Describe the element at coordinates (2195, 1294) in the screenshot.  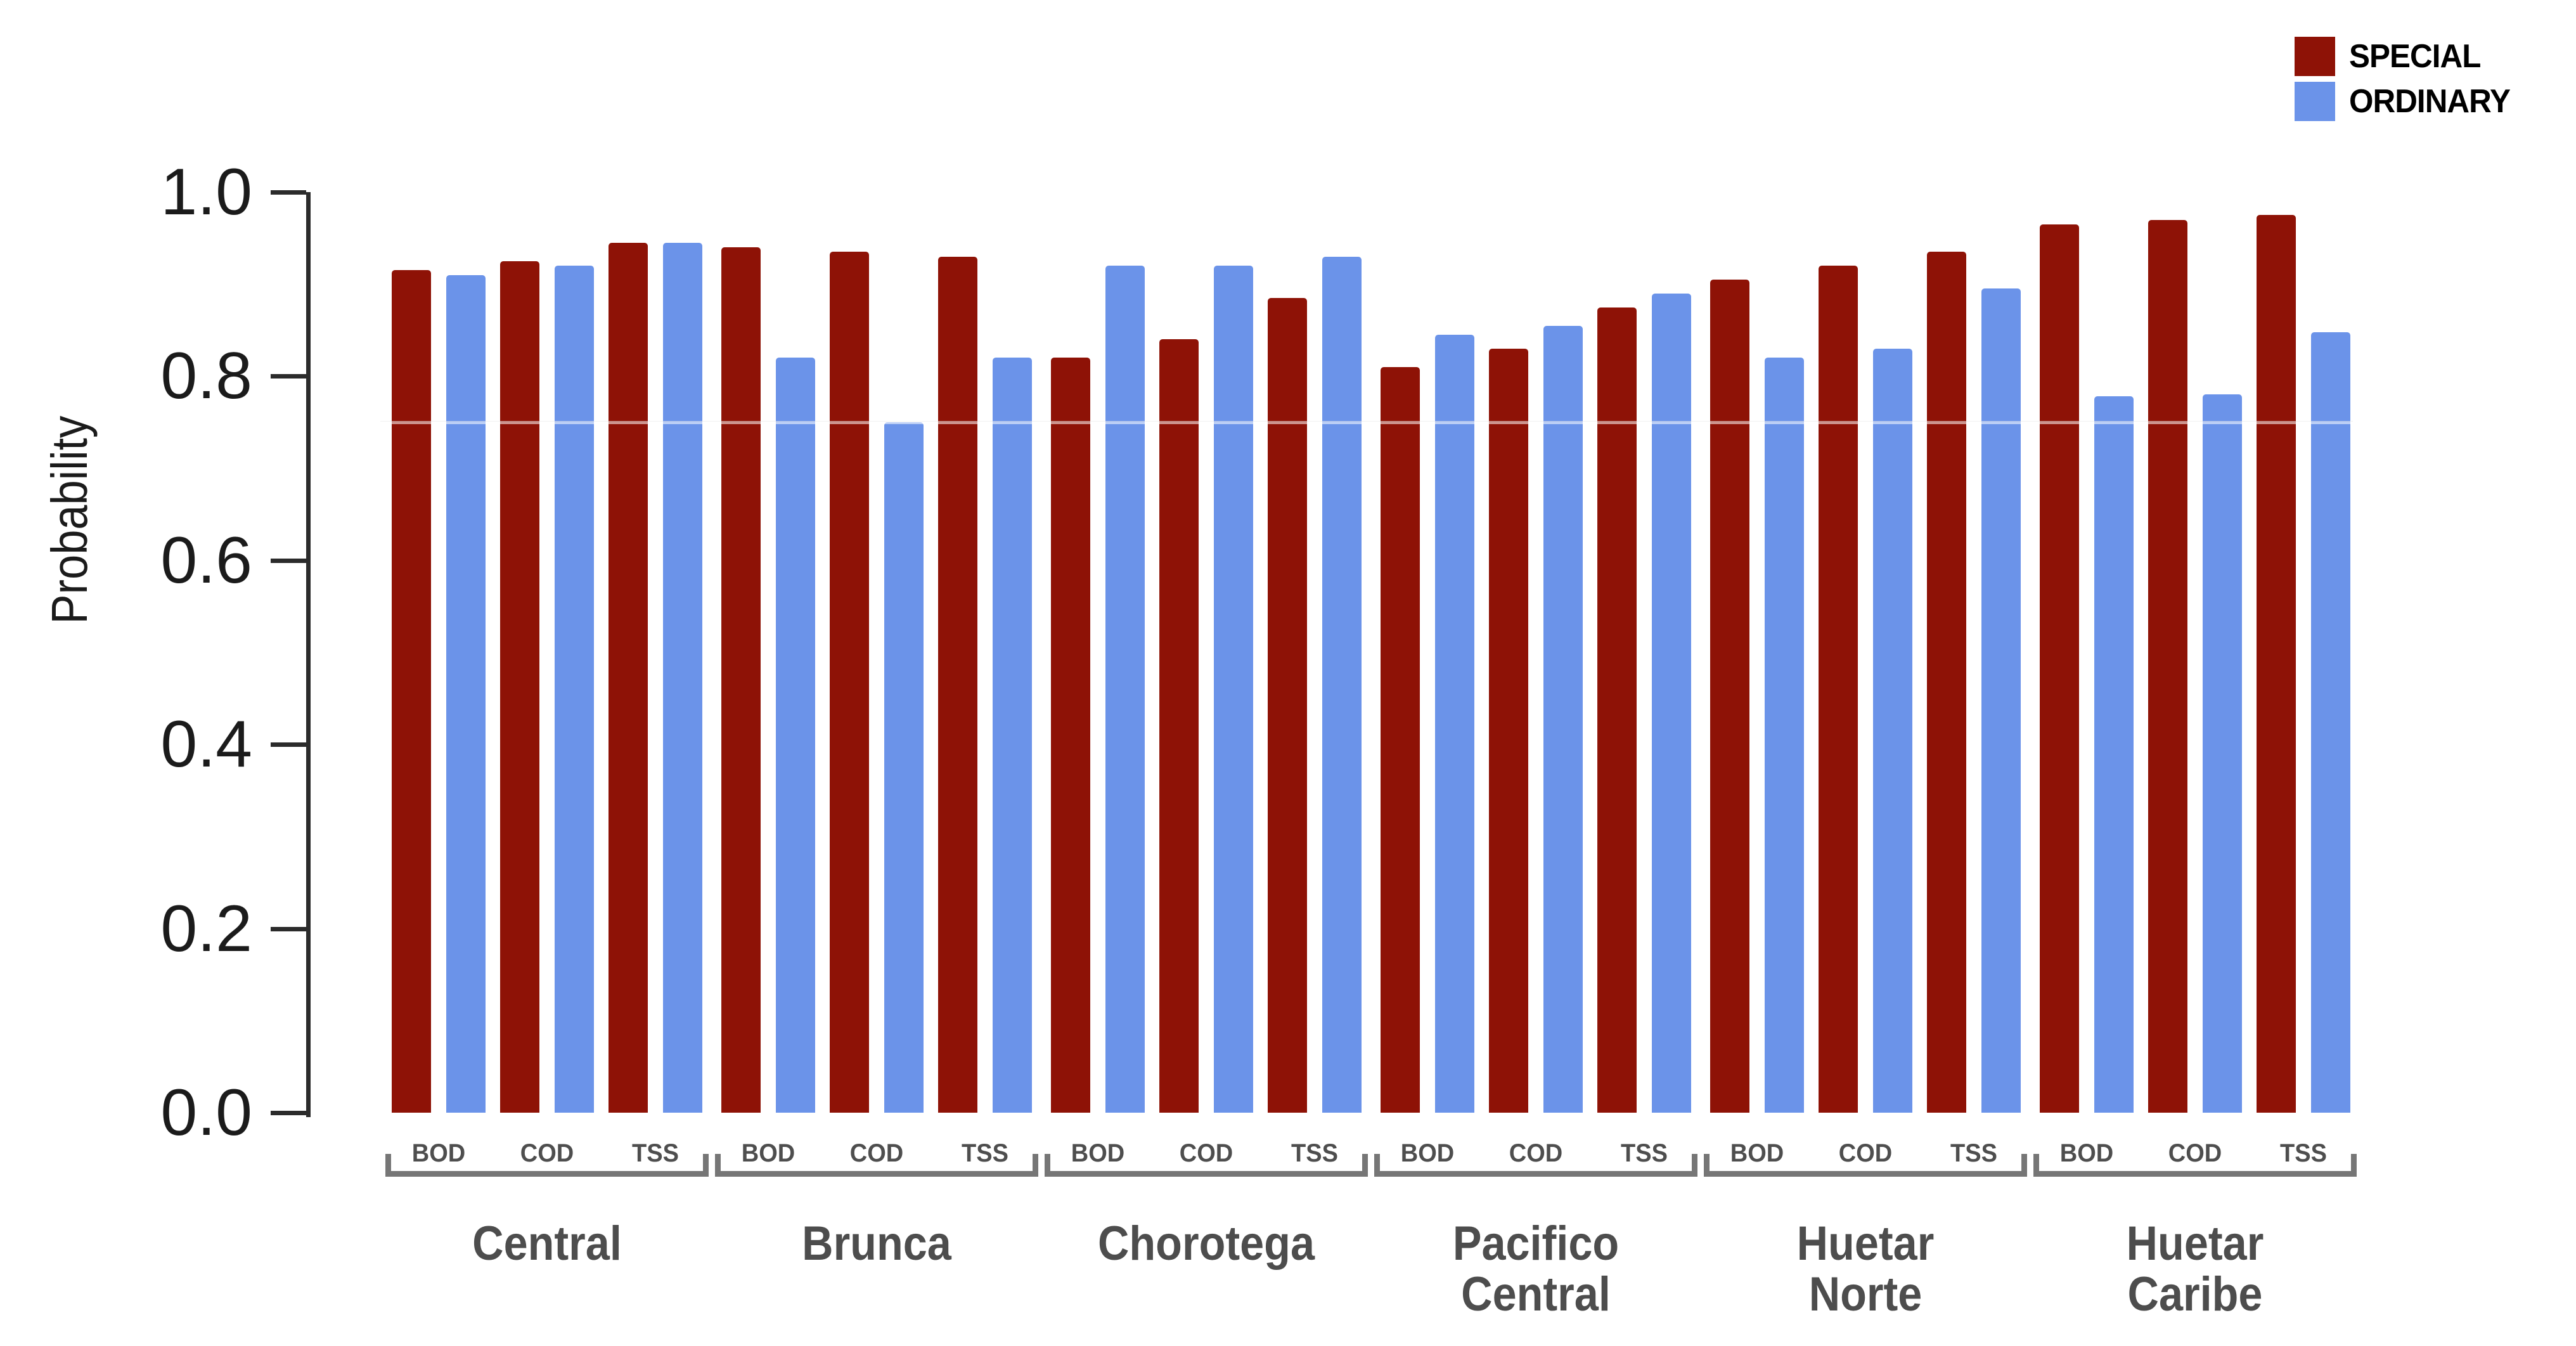
I see `region-label-line: Caribe` at that location.